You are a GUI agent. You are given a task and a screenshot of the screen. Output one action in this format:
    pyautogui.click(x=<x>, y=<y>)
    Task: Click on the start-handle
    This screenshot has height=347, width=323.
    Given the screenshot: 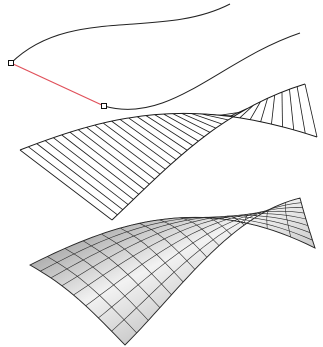 What is the action you would take?
    pyautogui.click(x=11, y=63)
    